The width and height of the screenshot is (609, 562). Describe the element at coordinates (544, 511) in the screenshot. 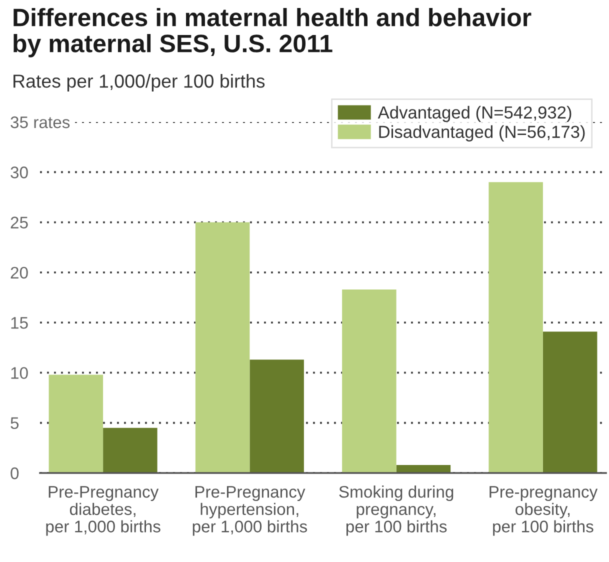

I see `x-tick-label: Pre-pregnancy obesity, per 100 births` at that location.